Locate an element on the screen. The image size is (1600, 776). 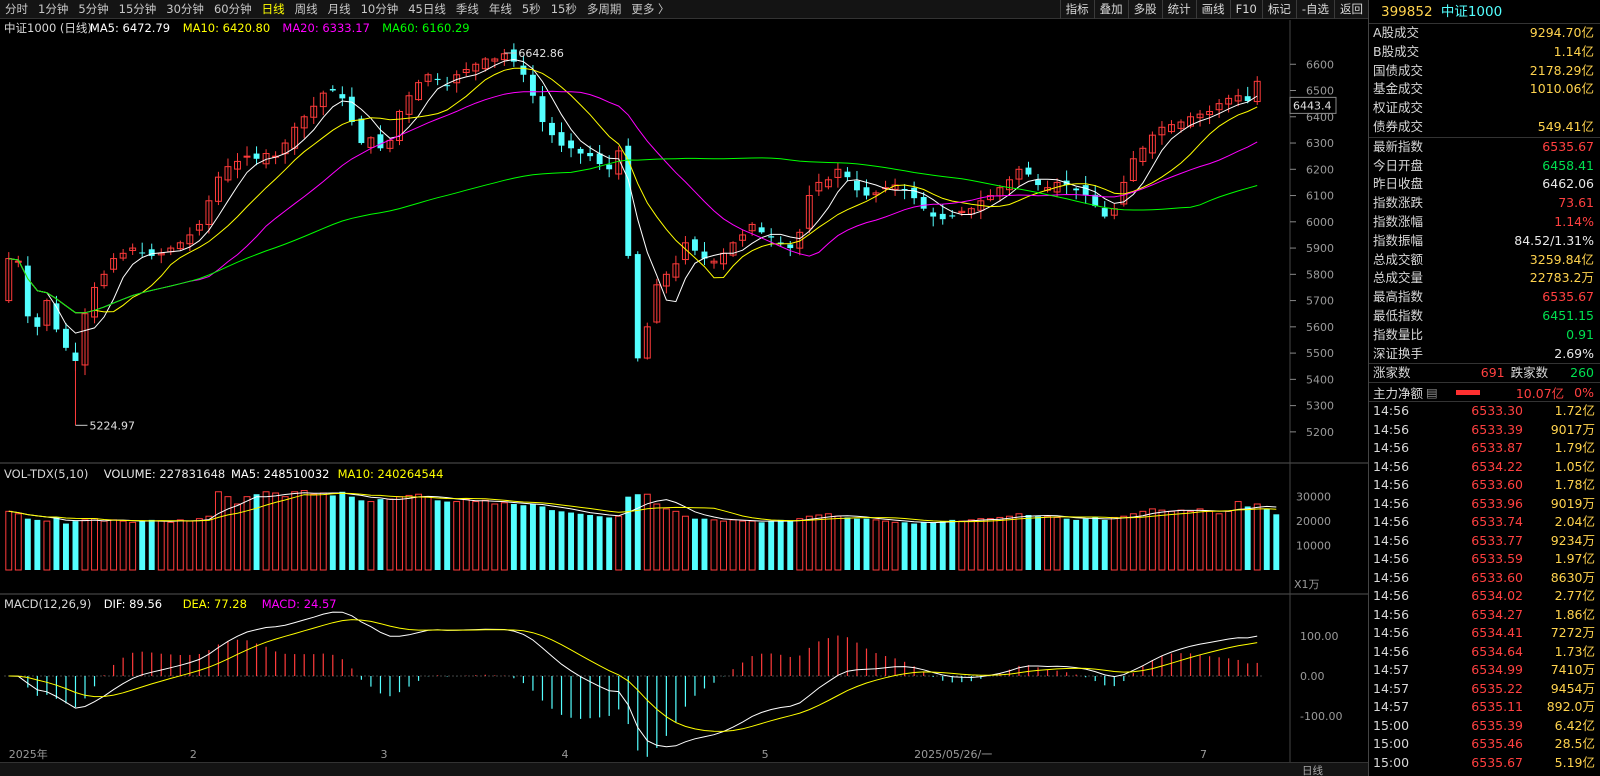
period-tab-3: 15分钟 is located at coordinates (137, 8).